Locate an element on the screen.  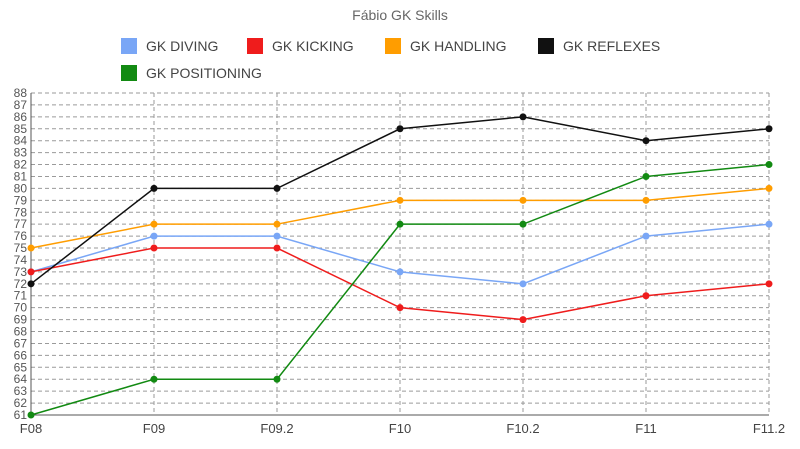
y-tick-label: 61 is located at coordinates (21, 415).